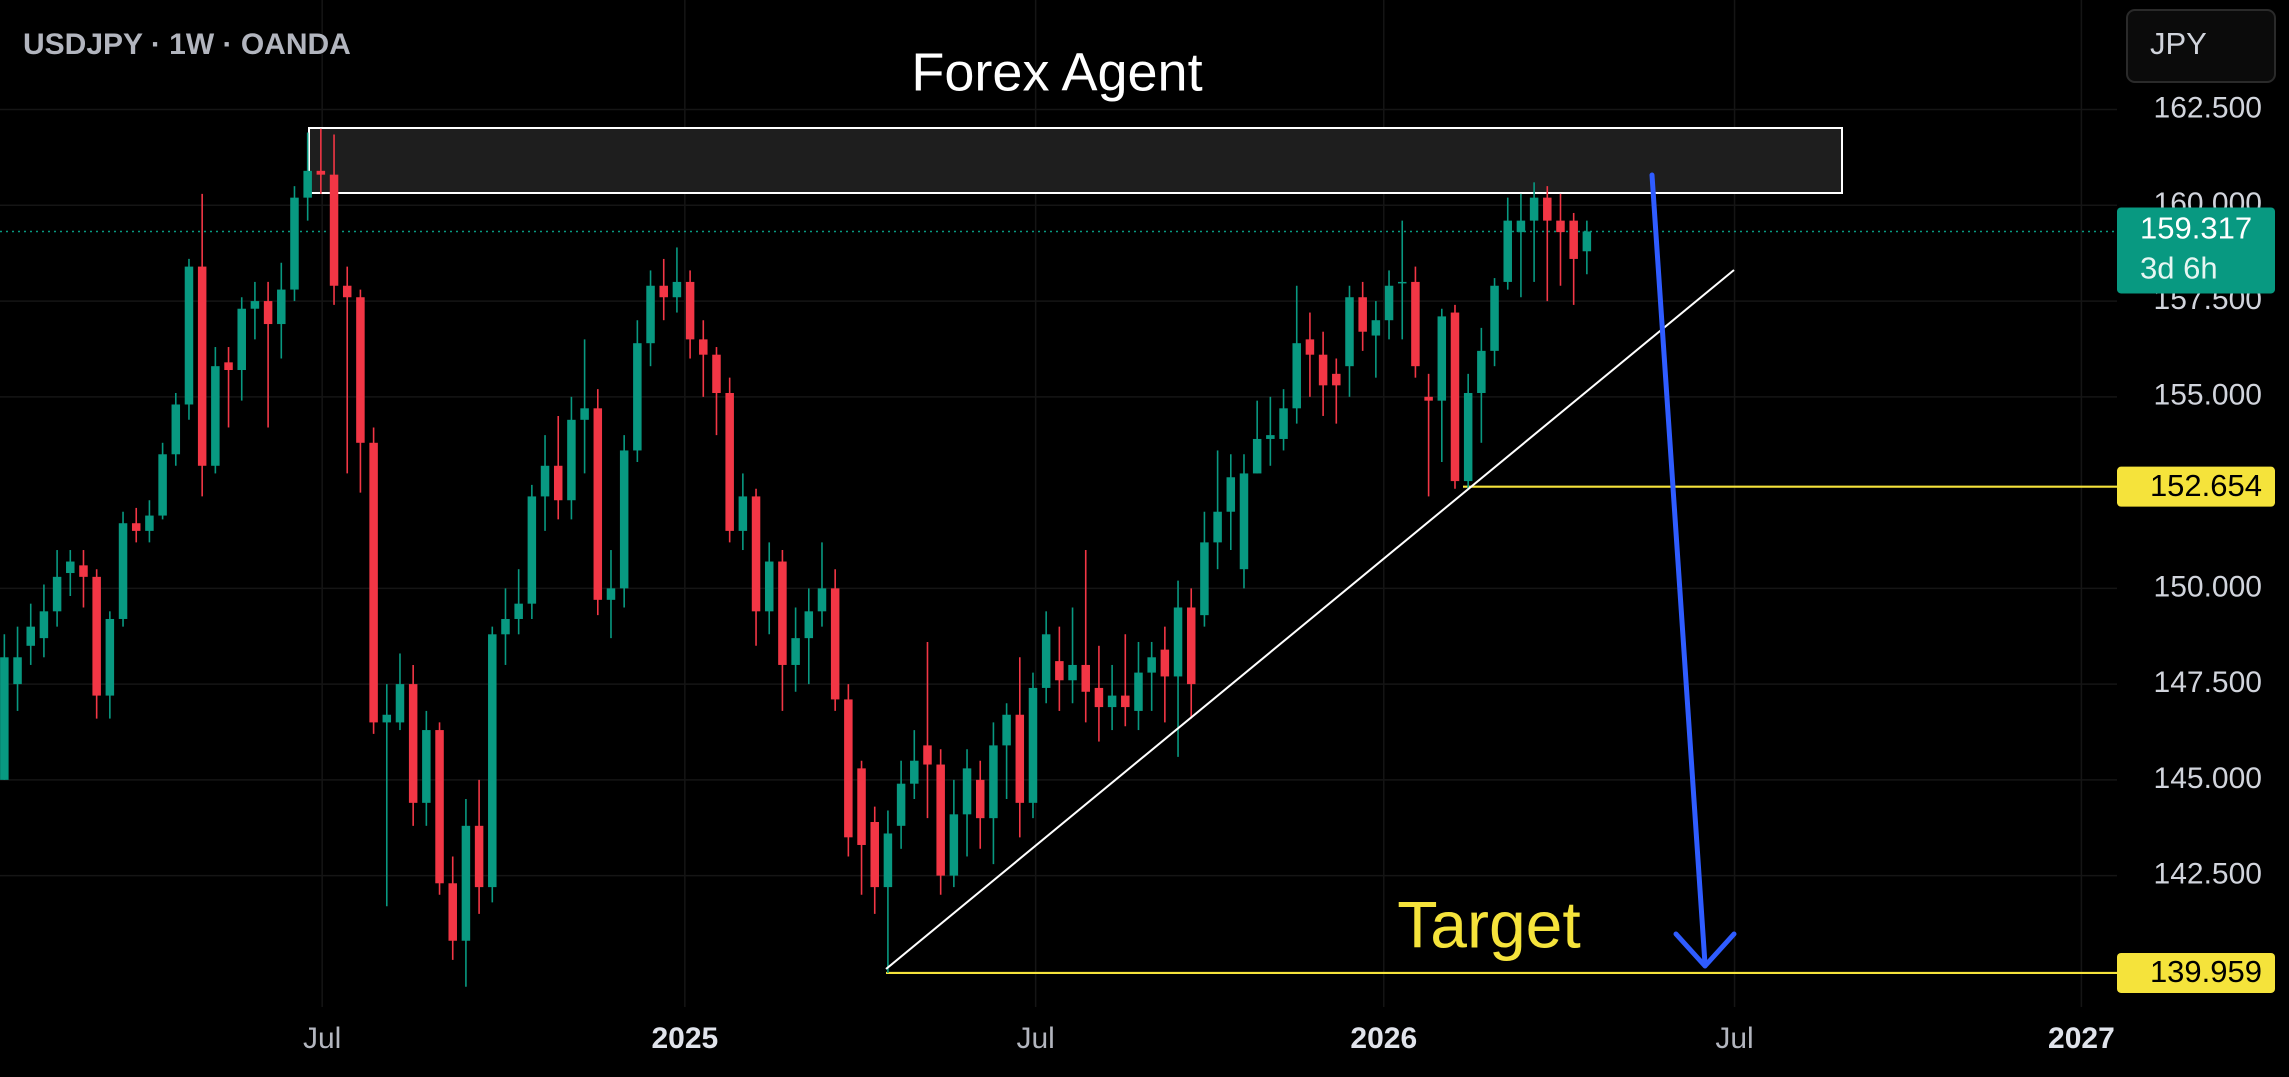  Describe the element at coordinates (2208, 395) in the screenshot. I see `y-tick-label: 155.000` at that location.